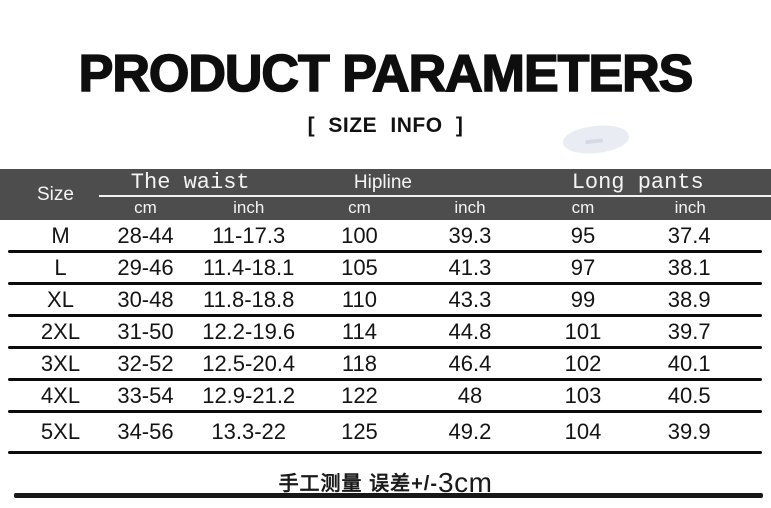 Image resolution: width=771 pixels, height=508 pixels. I want to click on table-row-l: L 29-46 11.4-18.1 105 41.3 97 38.1, so click(385, 267).